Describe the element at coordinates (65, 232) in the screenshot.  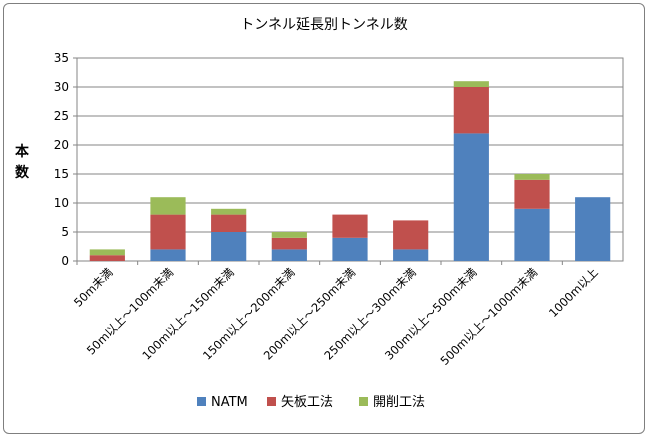
I see `y-tick-label: 5` at that location.